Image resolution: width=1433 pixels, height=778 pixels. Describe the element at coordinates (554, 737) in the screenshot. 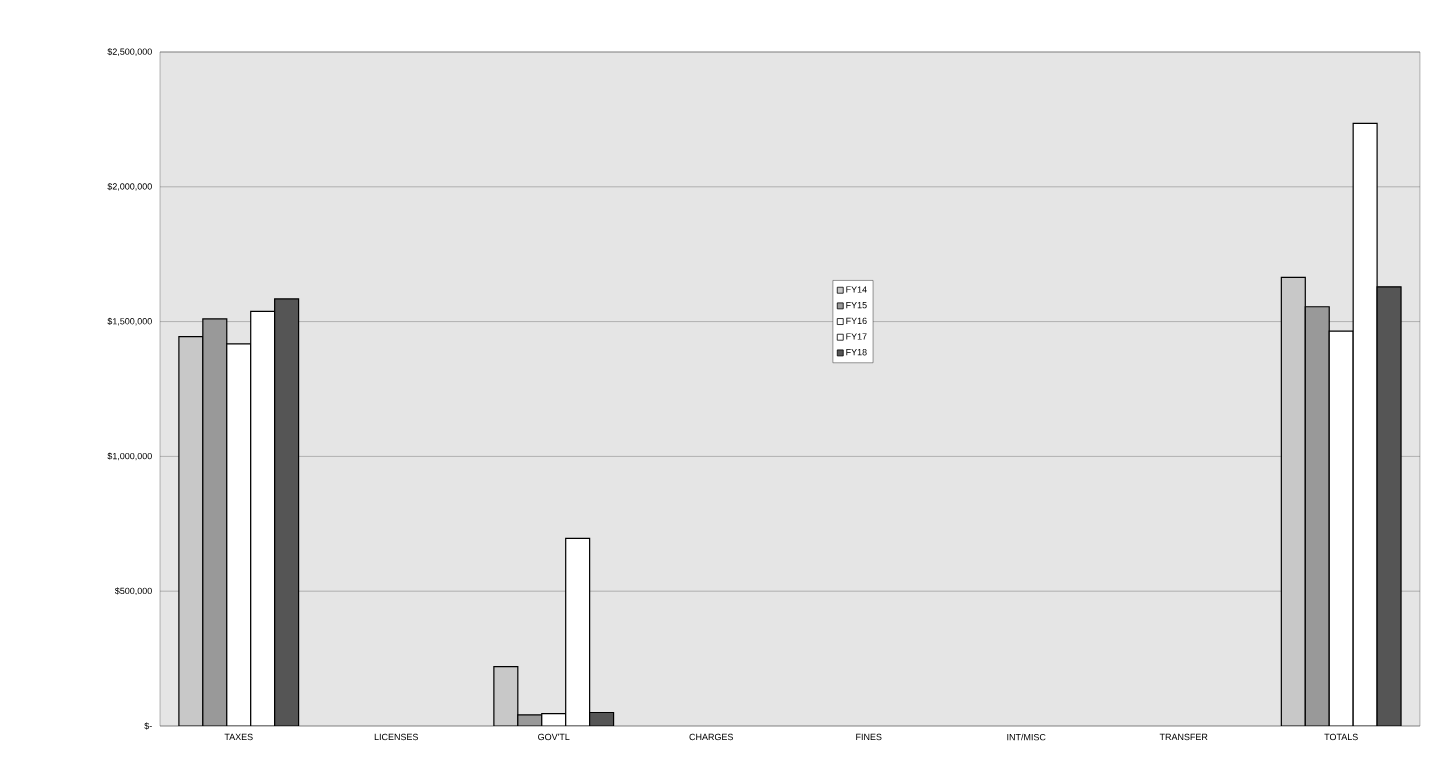

I see `x-tick-label: GOV'TL` at that location.